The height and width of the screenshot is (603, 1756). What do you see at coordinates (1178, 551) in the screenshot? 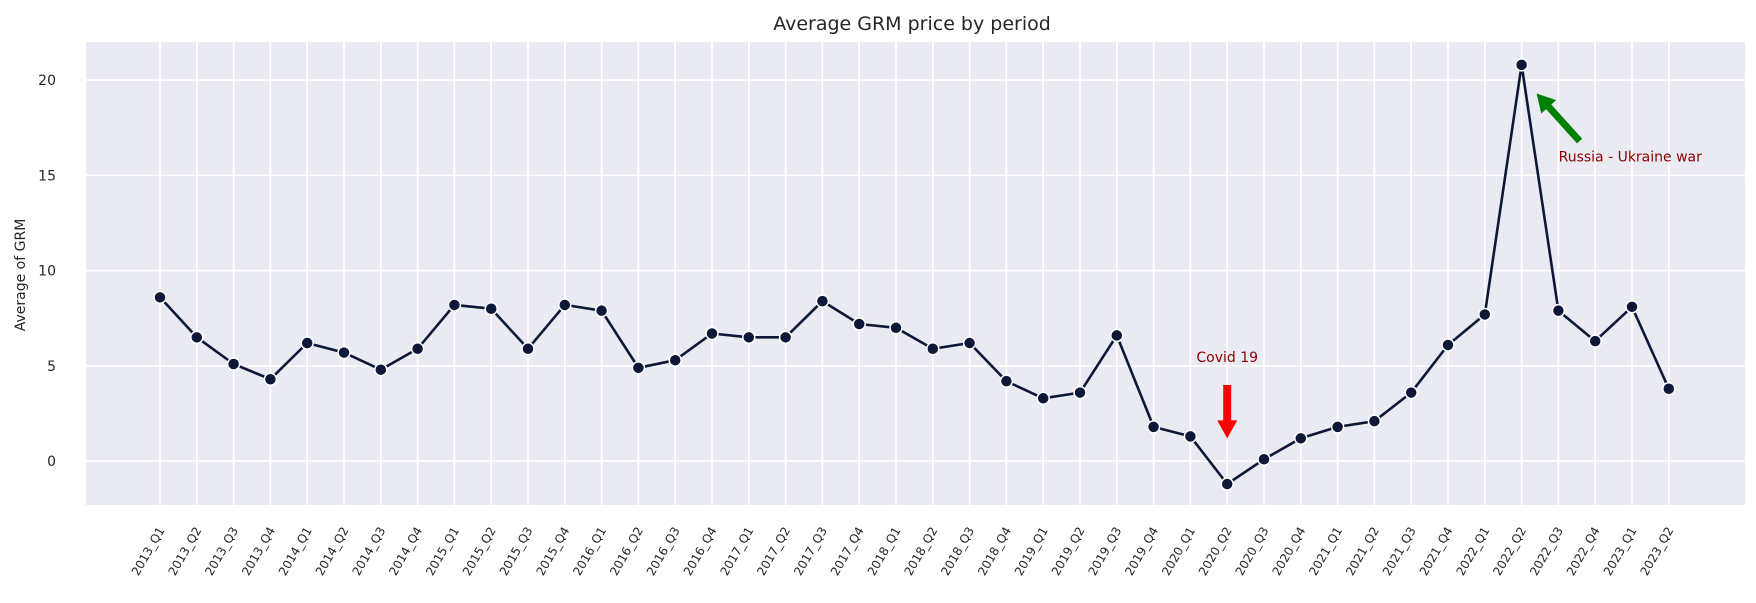
I see `x-tick-label: 2020_Q1` at bounding box center [1178, 551].